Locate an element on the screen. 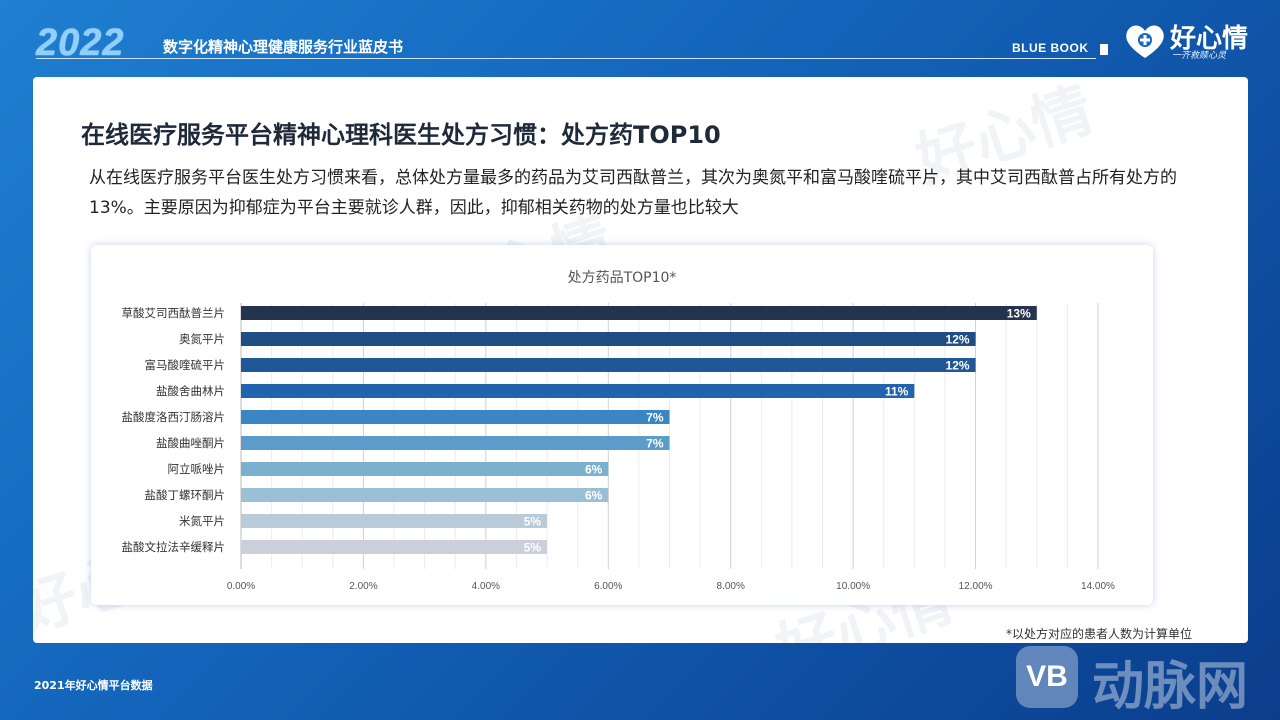  brand-slogan: 一齐救赎心灵 is located at coordinates (1199, 56).